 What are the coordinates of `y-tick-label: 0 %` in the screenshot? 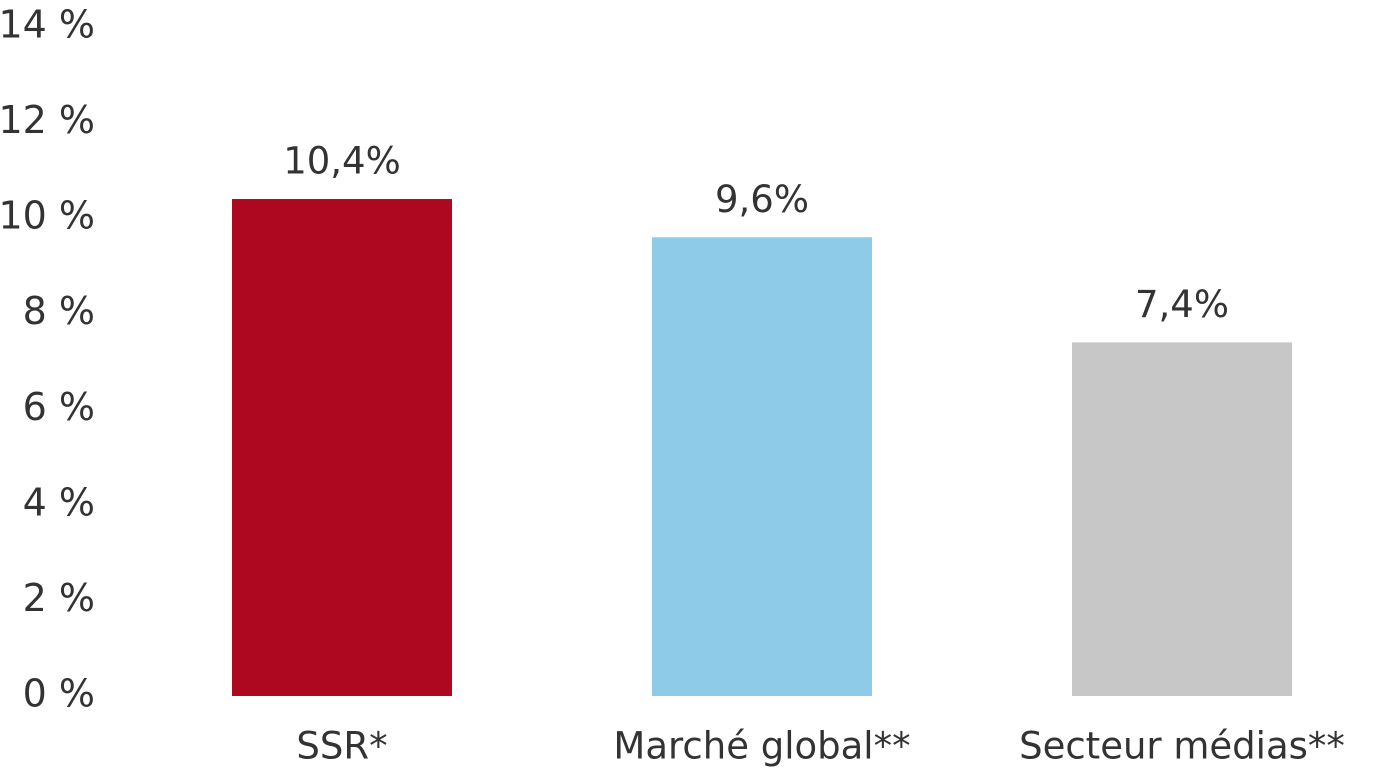 It's located at (59, 694).